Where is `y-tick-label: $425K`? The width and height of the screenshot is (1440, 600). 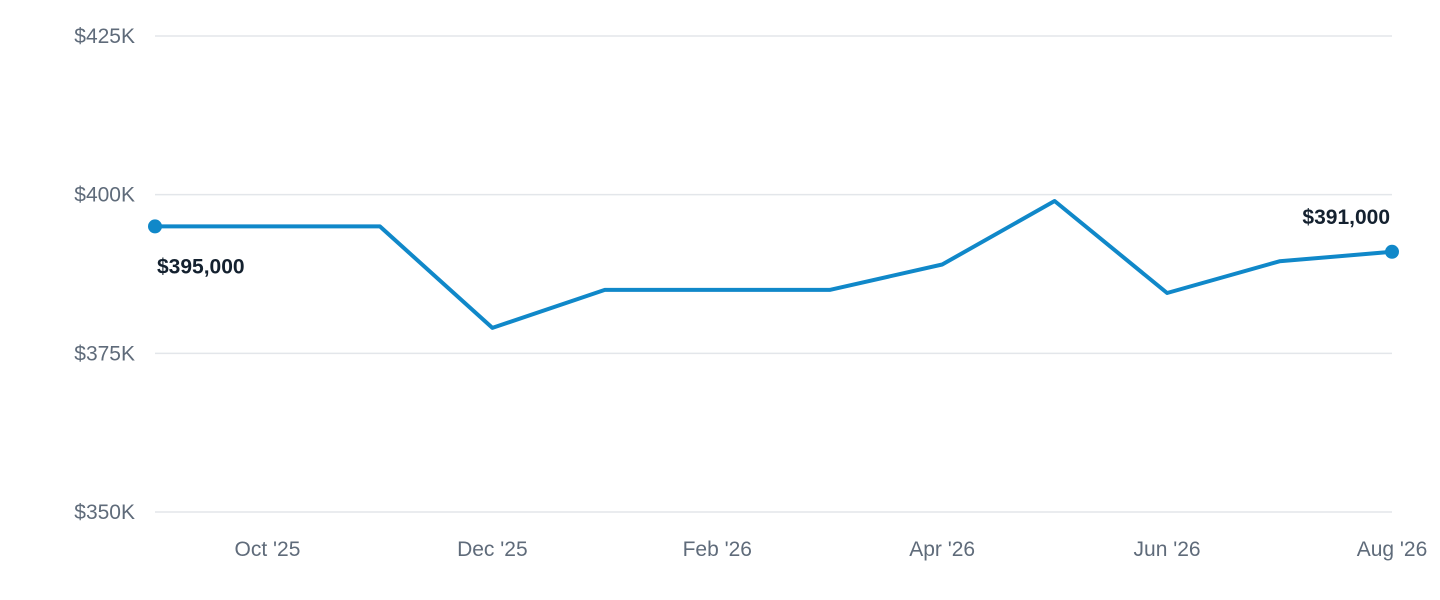
y-tick-label: $425K is located at coordinates (104, 36).